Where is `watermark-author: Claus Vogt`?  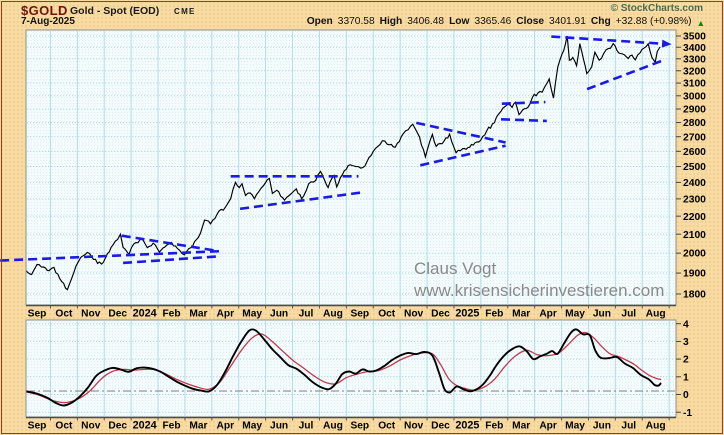
watermark-author: Claus Vogt is located at coordinates (455, 268).